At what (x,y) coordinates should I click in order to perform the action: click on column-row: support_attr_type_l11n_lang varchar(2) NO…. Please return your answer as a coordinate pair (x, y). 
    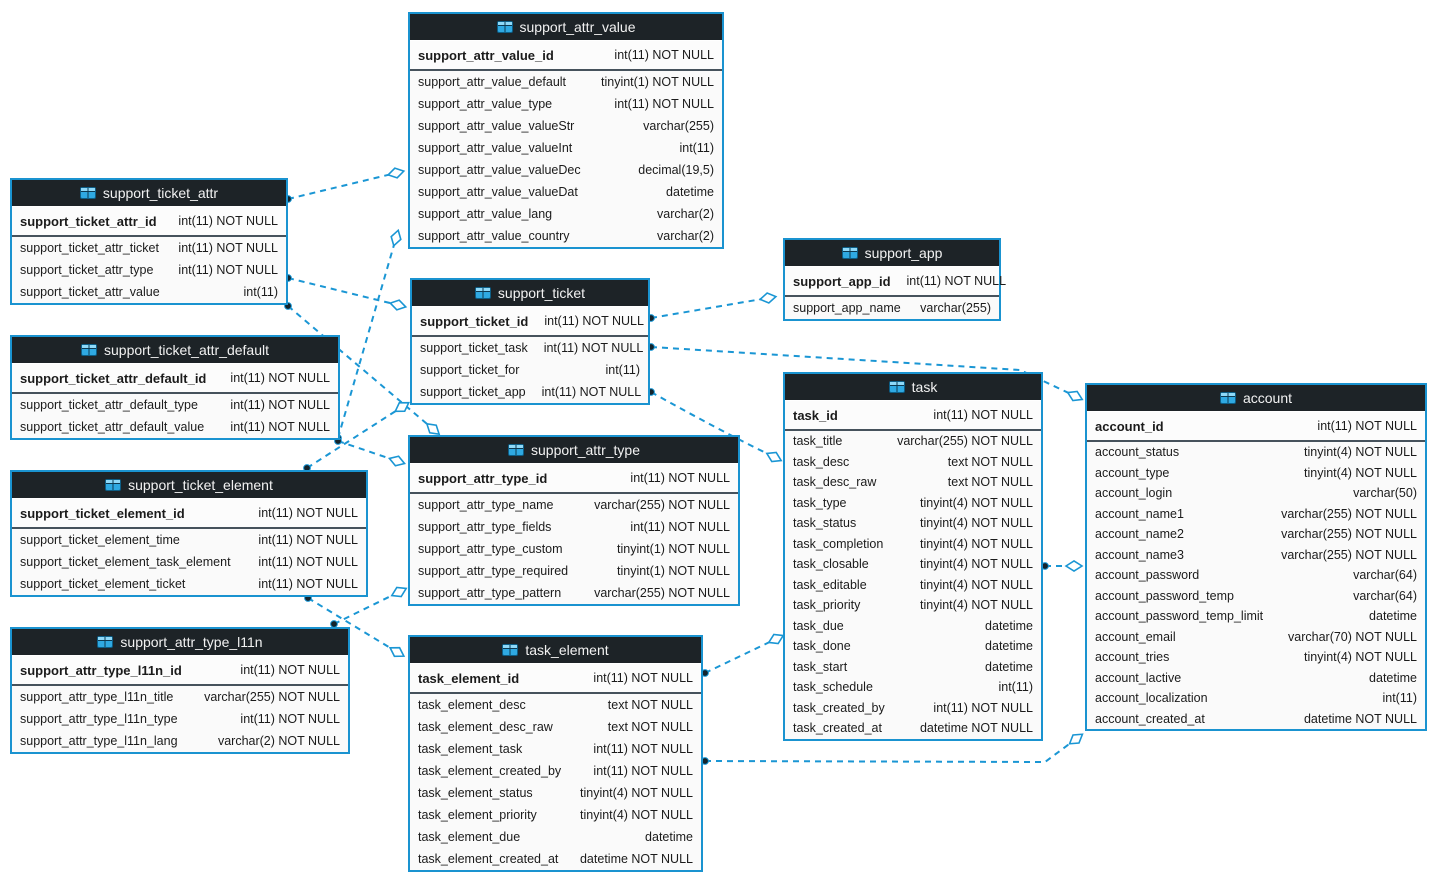
    Looking at the image, I should click on (180, 741).